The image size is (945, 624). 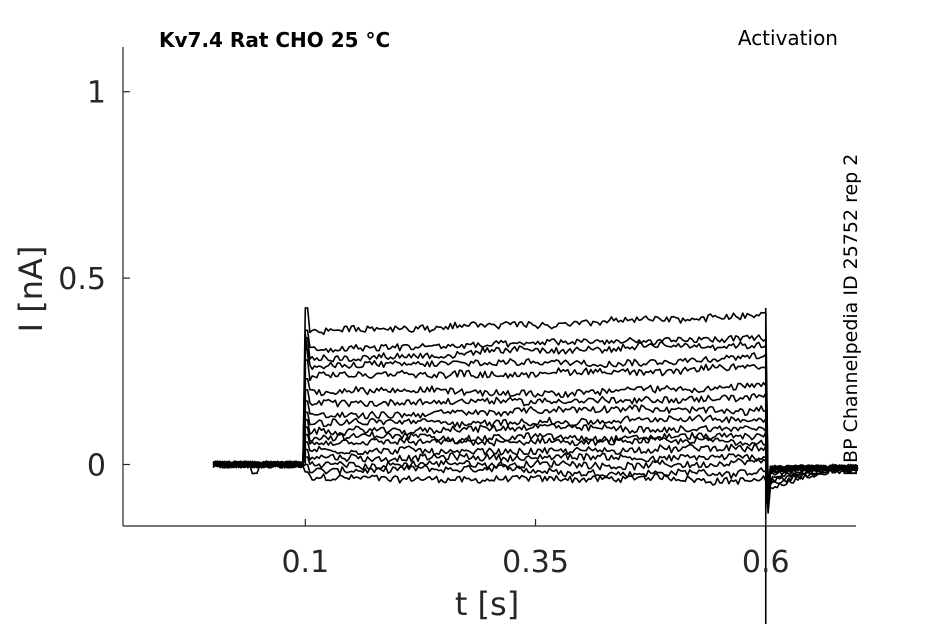 I want to click on y-axis-title: I [nA], so click(x=31, y=289).